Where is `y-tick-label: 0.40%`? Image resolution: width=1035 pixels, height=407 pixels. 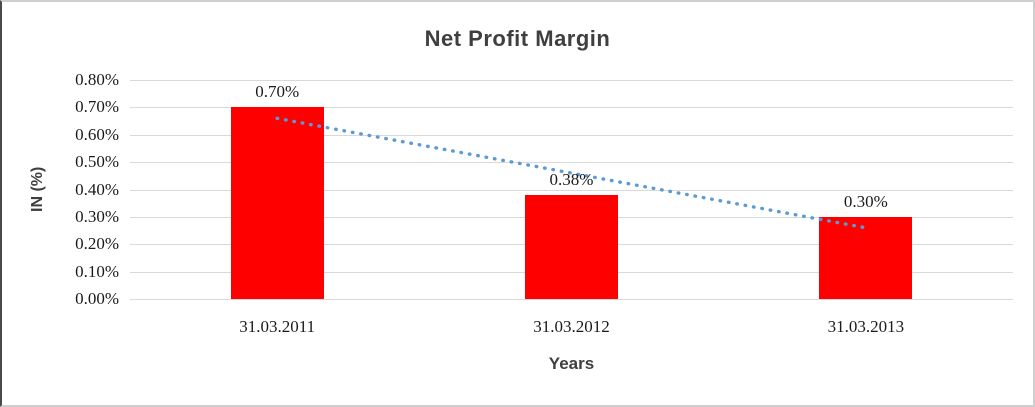 y-tick-label: 0.40% is located at coordinates (97, 189).